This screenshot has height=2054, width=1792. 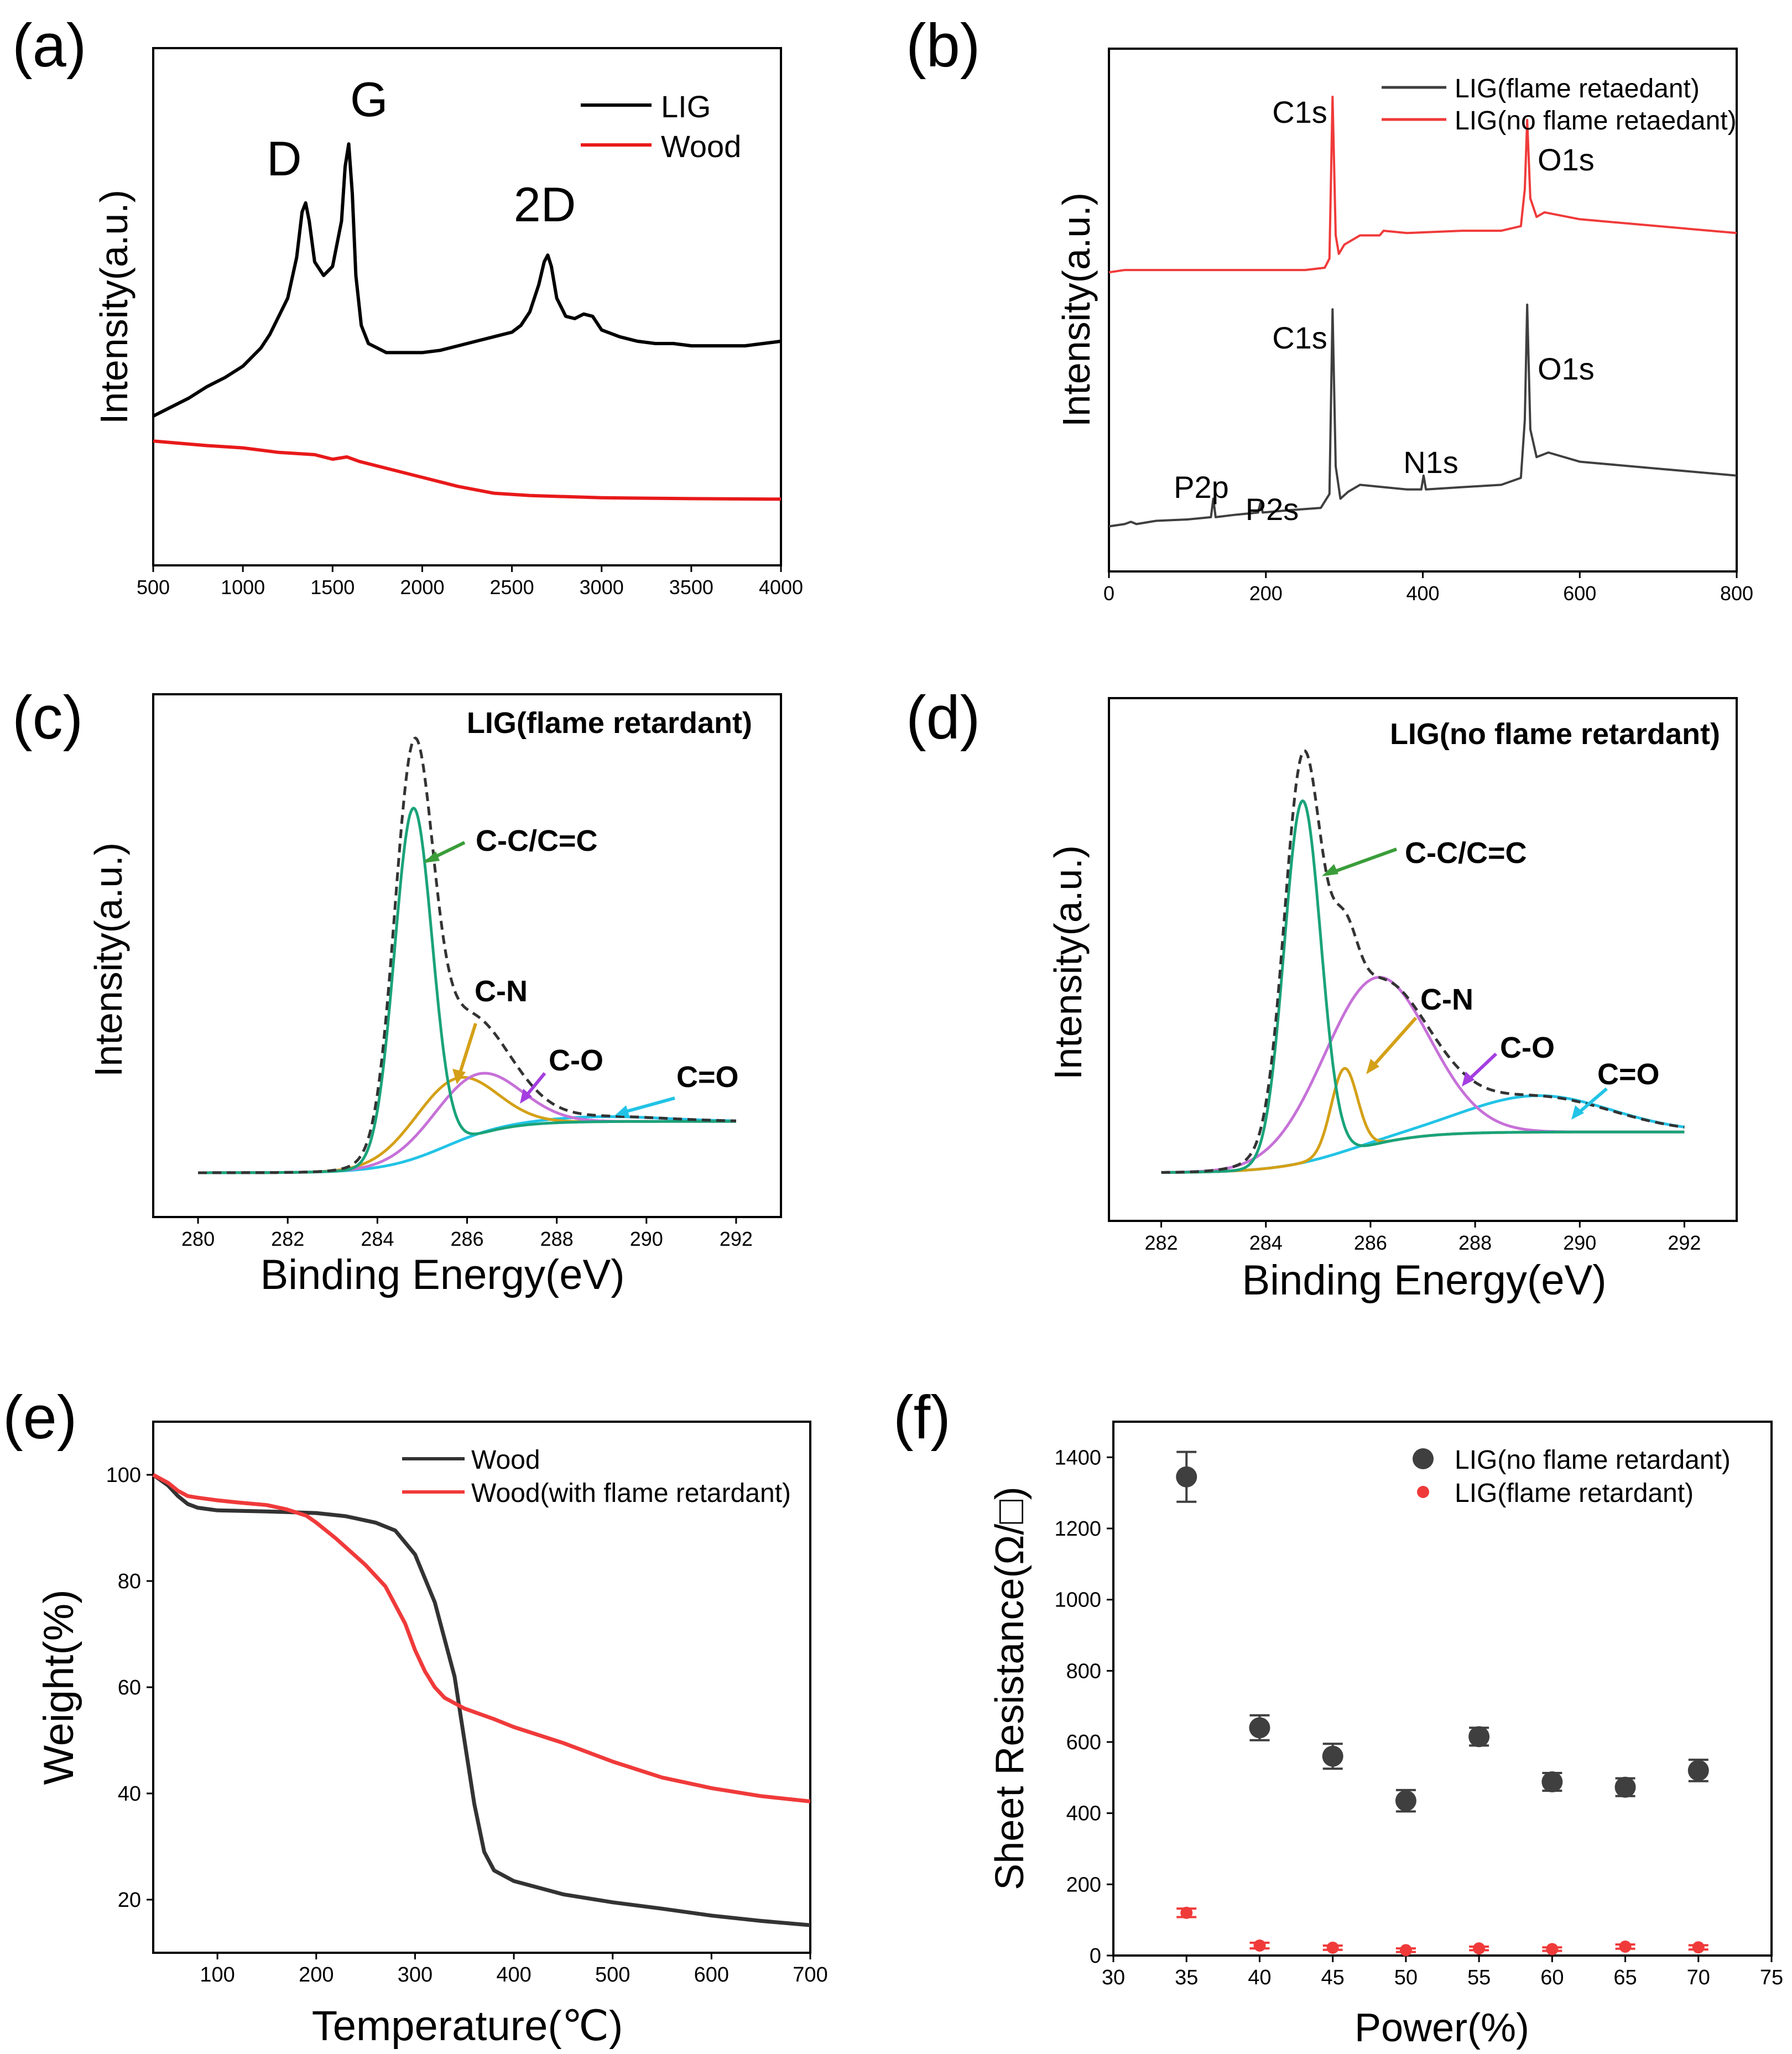 I want to click on plot-title-c: LIG(flame retardant), so click(x=609, y=723).